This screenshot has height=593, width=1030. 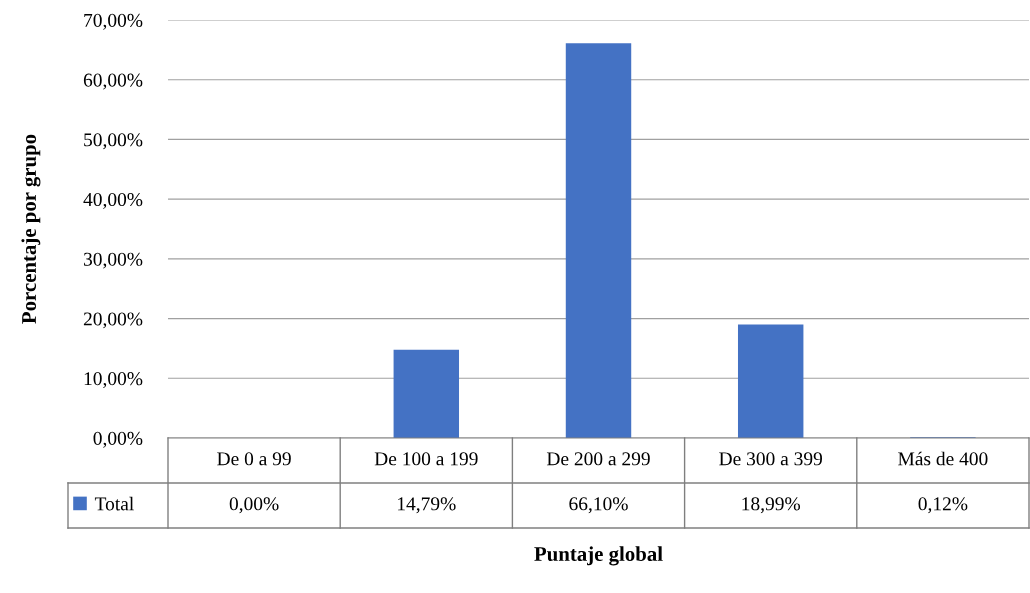 I want to click on y-tick-label: 70,00%, so click(x=113, y=21).